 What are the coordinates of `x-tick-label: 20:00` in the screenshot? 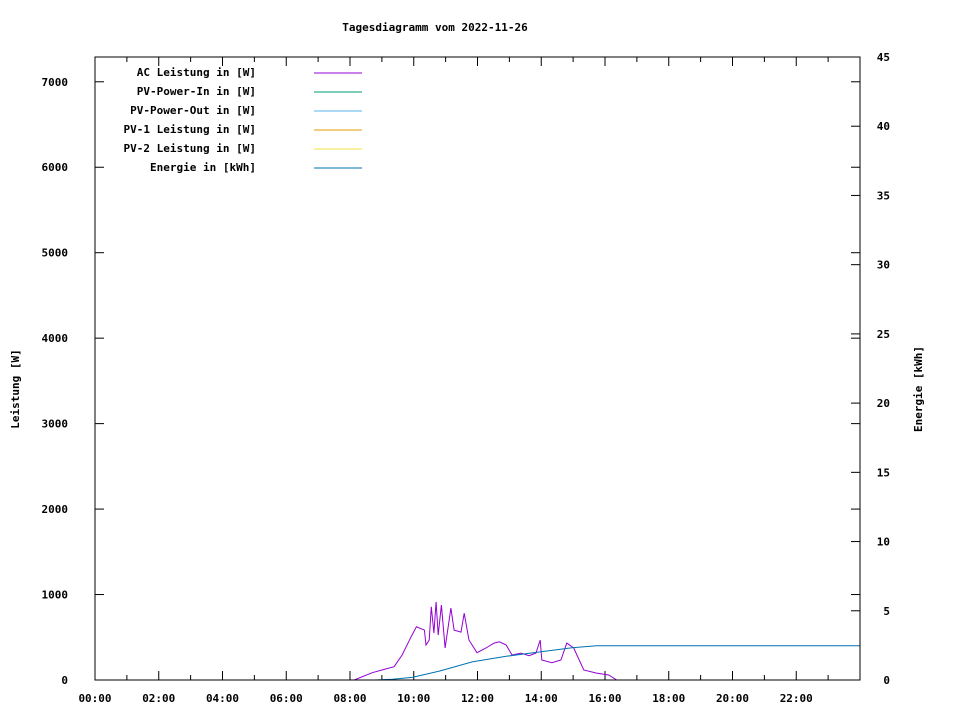 It's located at (732, 698).